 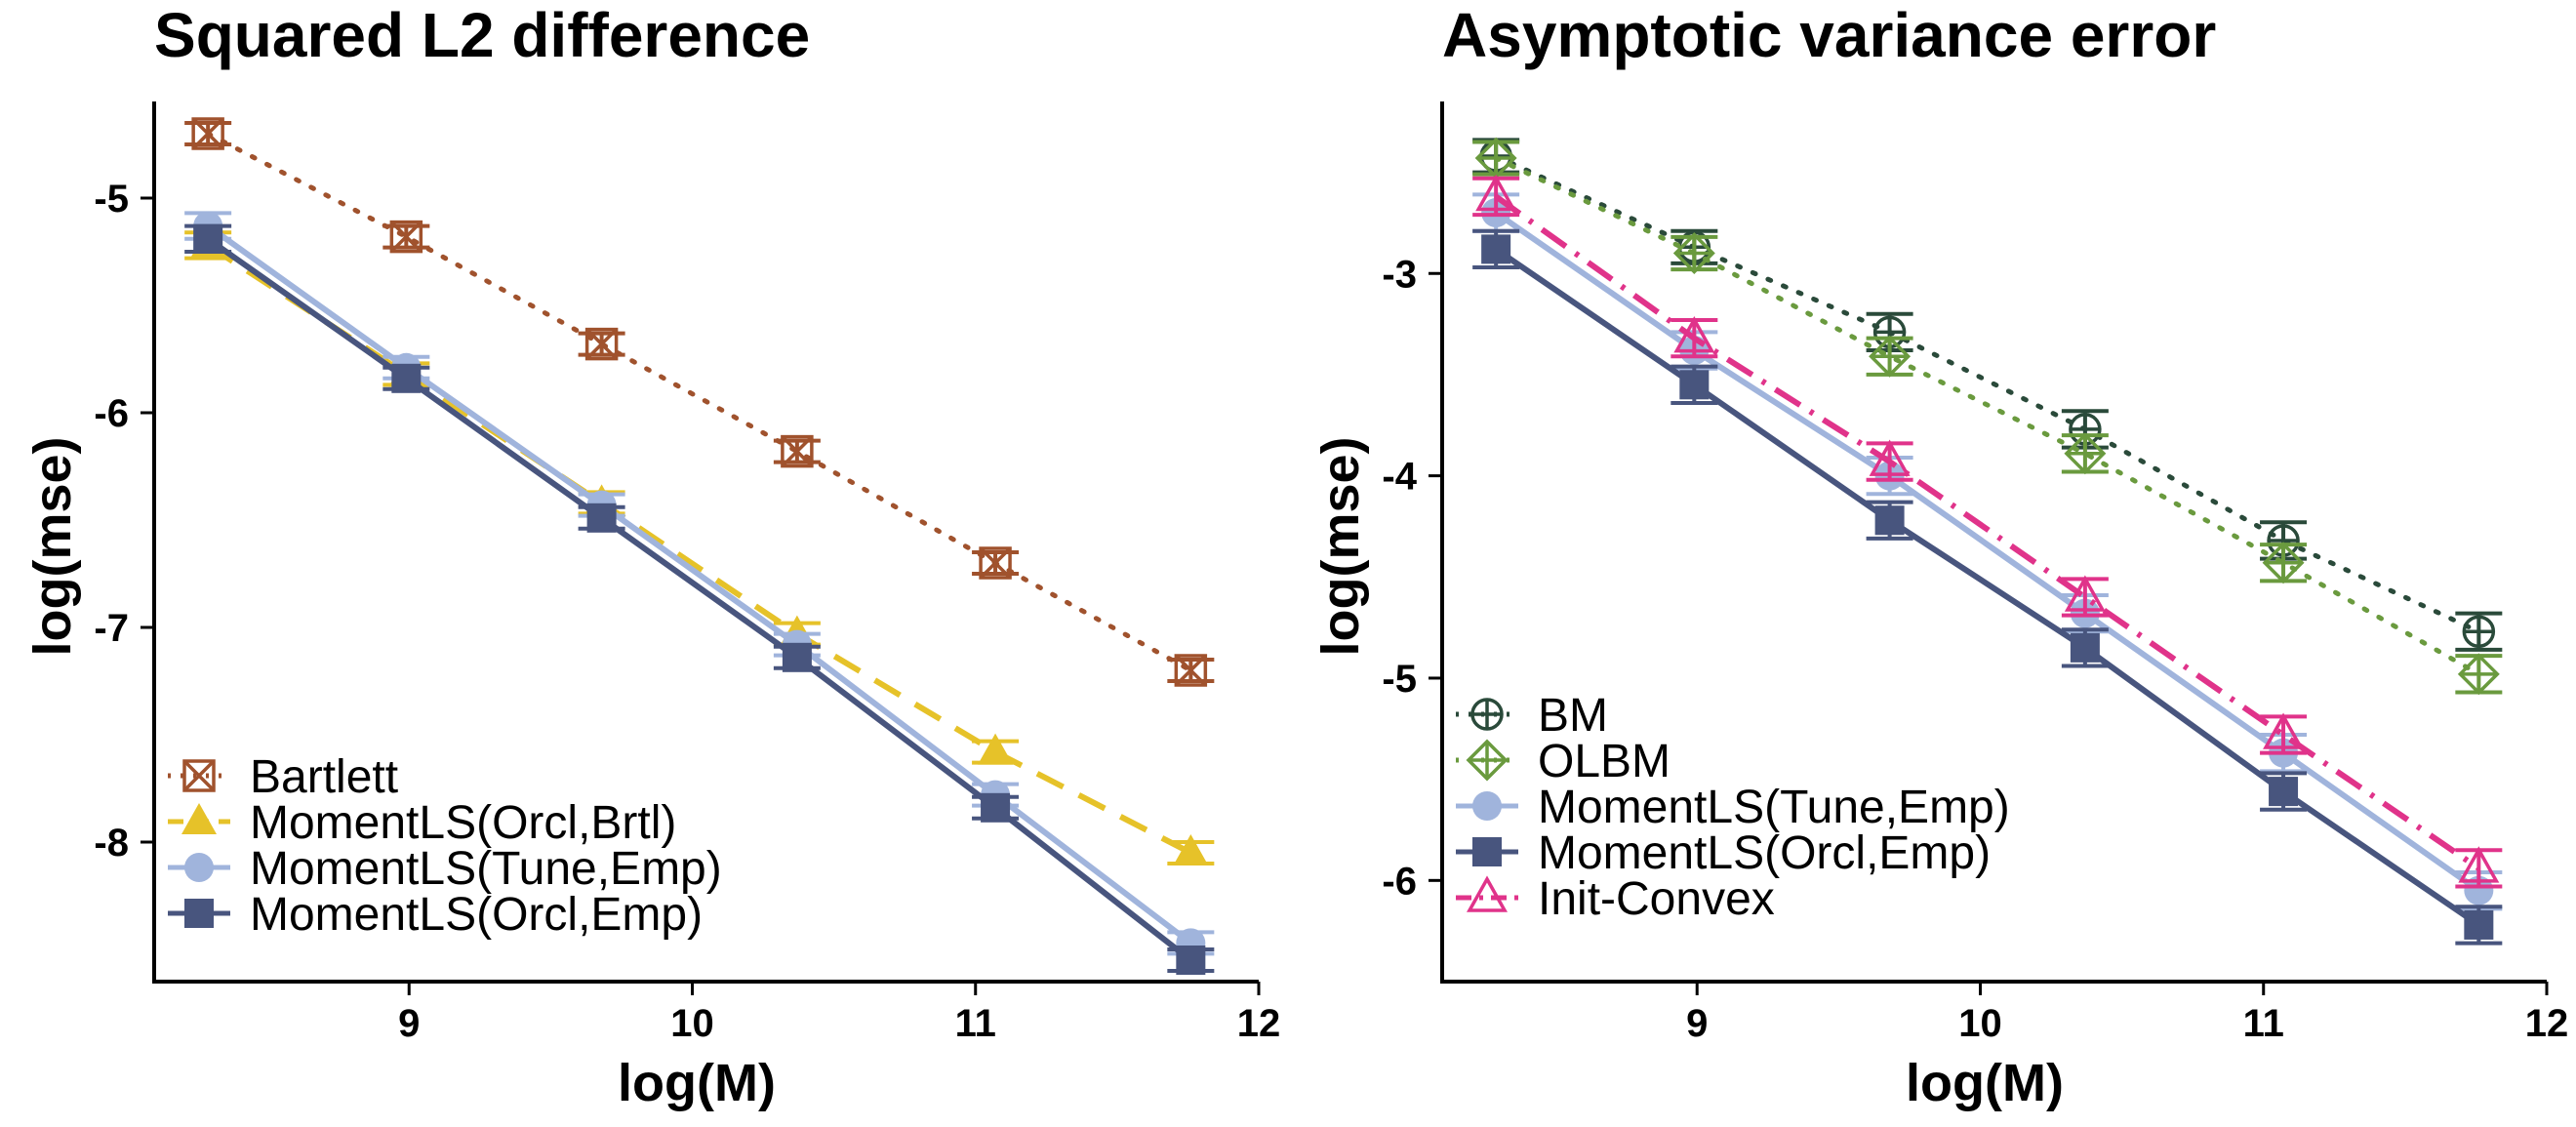 What do you see at coordinates (1399, 274) in the screenshot?
I see `y-tick-label: -3` at bounding box center [1399, 274].